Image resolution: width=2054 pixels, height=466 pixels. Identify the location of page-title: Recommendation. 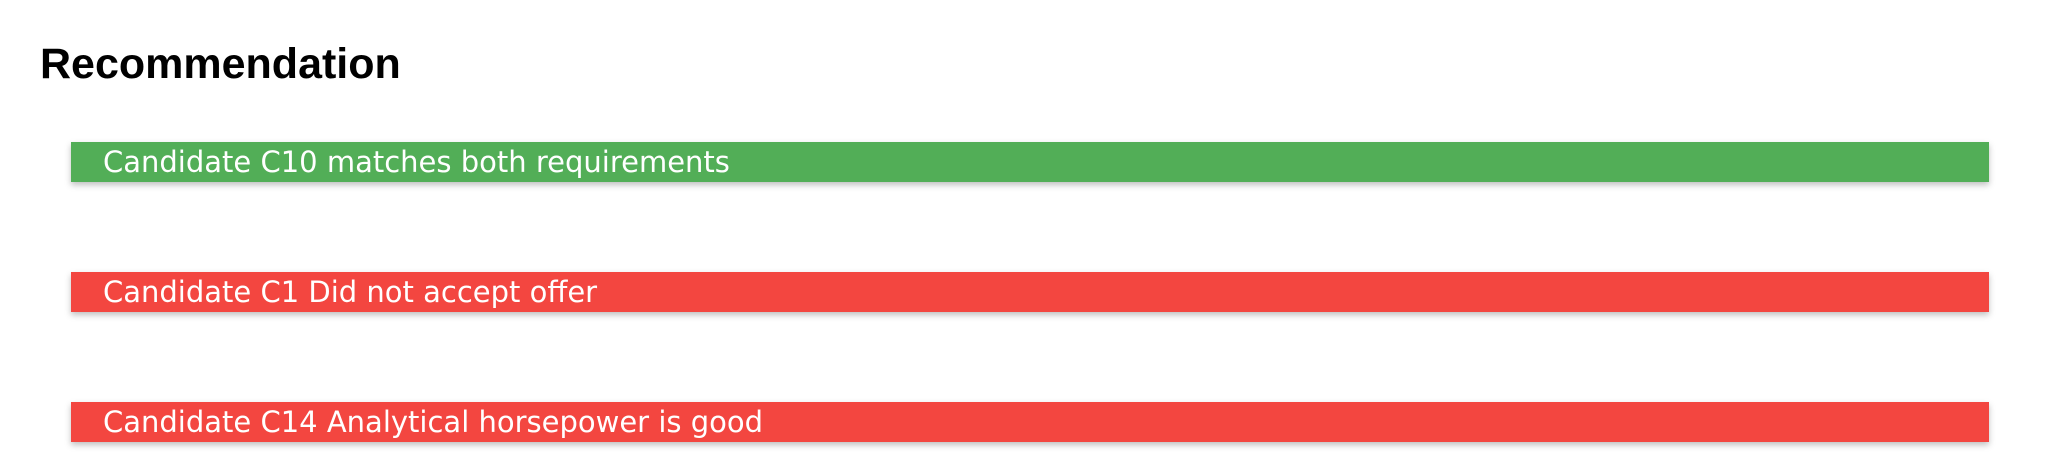
(220, 64).